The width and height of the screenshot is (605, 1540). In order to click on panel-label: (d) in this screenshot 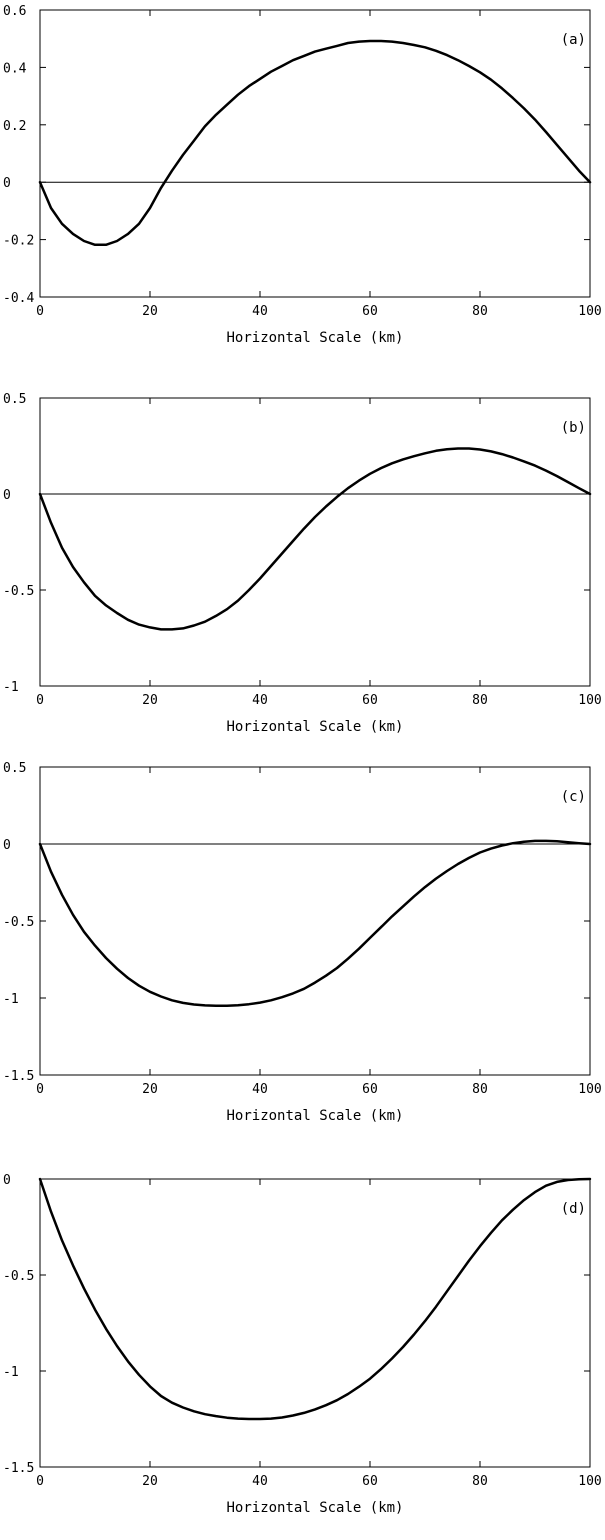, I will do `click(573, 1209)`.